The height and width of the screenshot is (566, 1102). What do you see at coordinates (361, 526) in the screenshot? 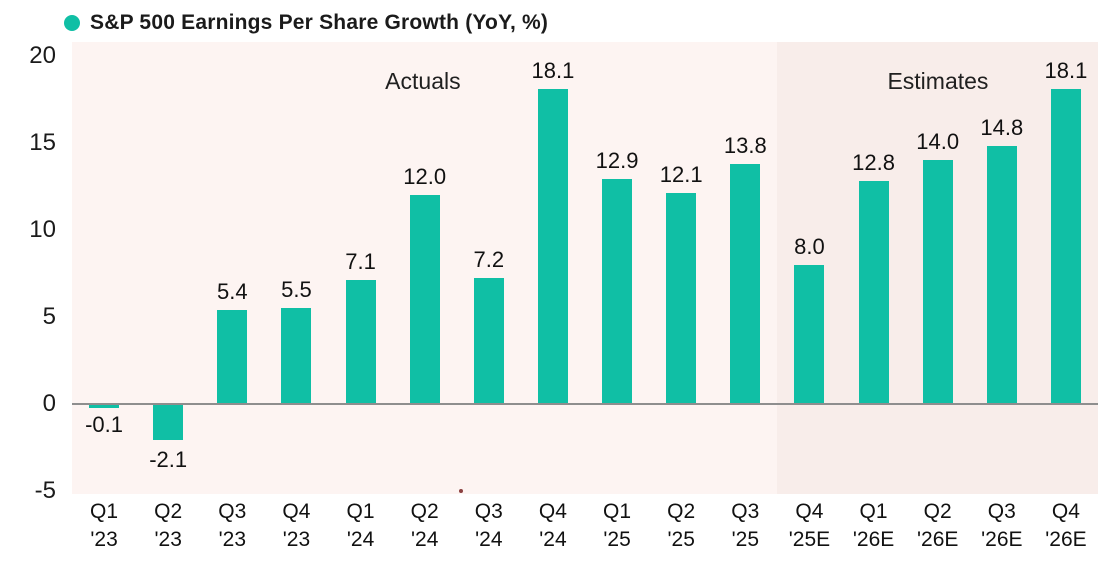
I see `x-axis-tick-label: Q1'24` at bounding box center [361, 526].